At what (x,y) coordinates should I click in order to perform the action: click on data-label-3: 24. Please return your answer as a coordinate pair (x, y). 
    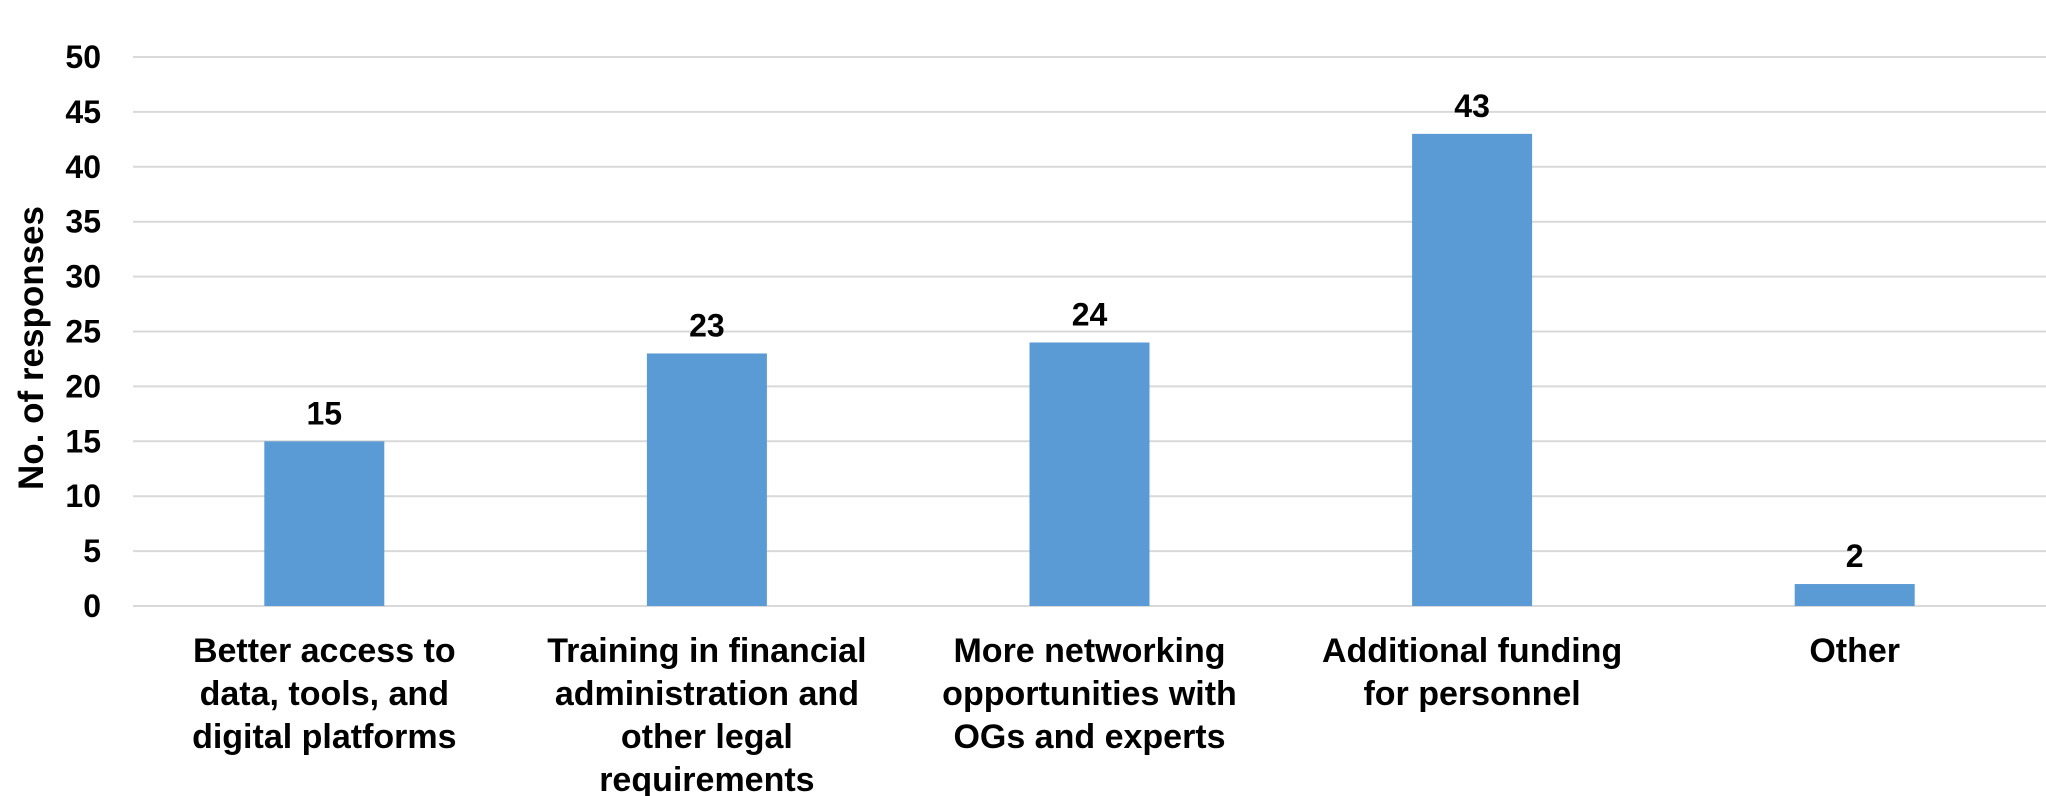
    Looking at the image, I should click on (1090, 314).